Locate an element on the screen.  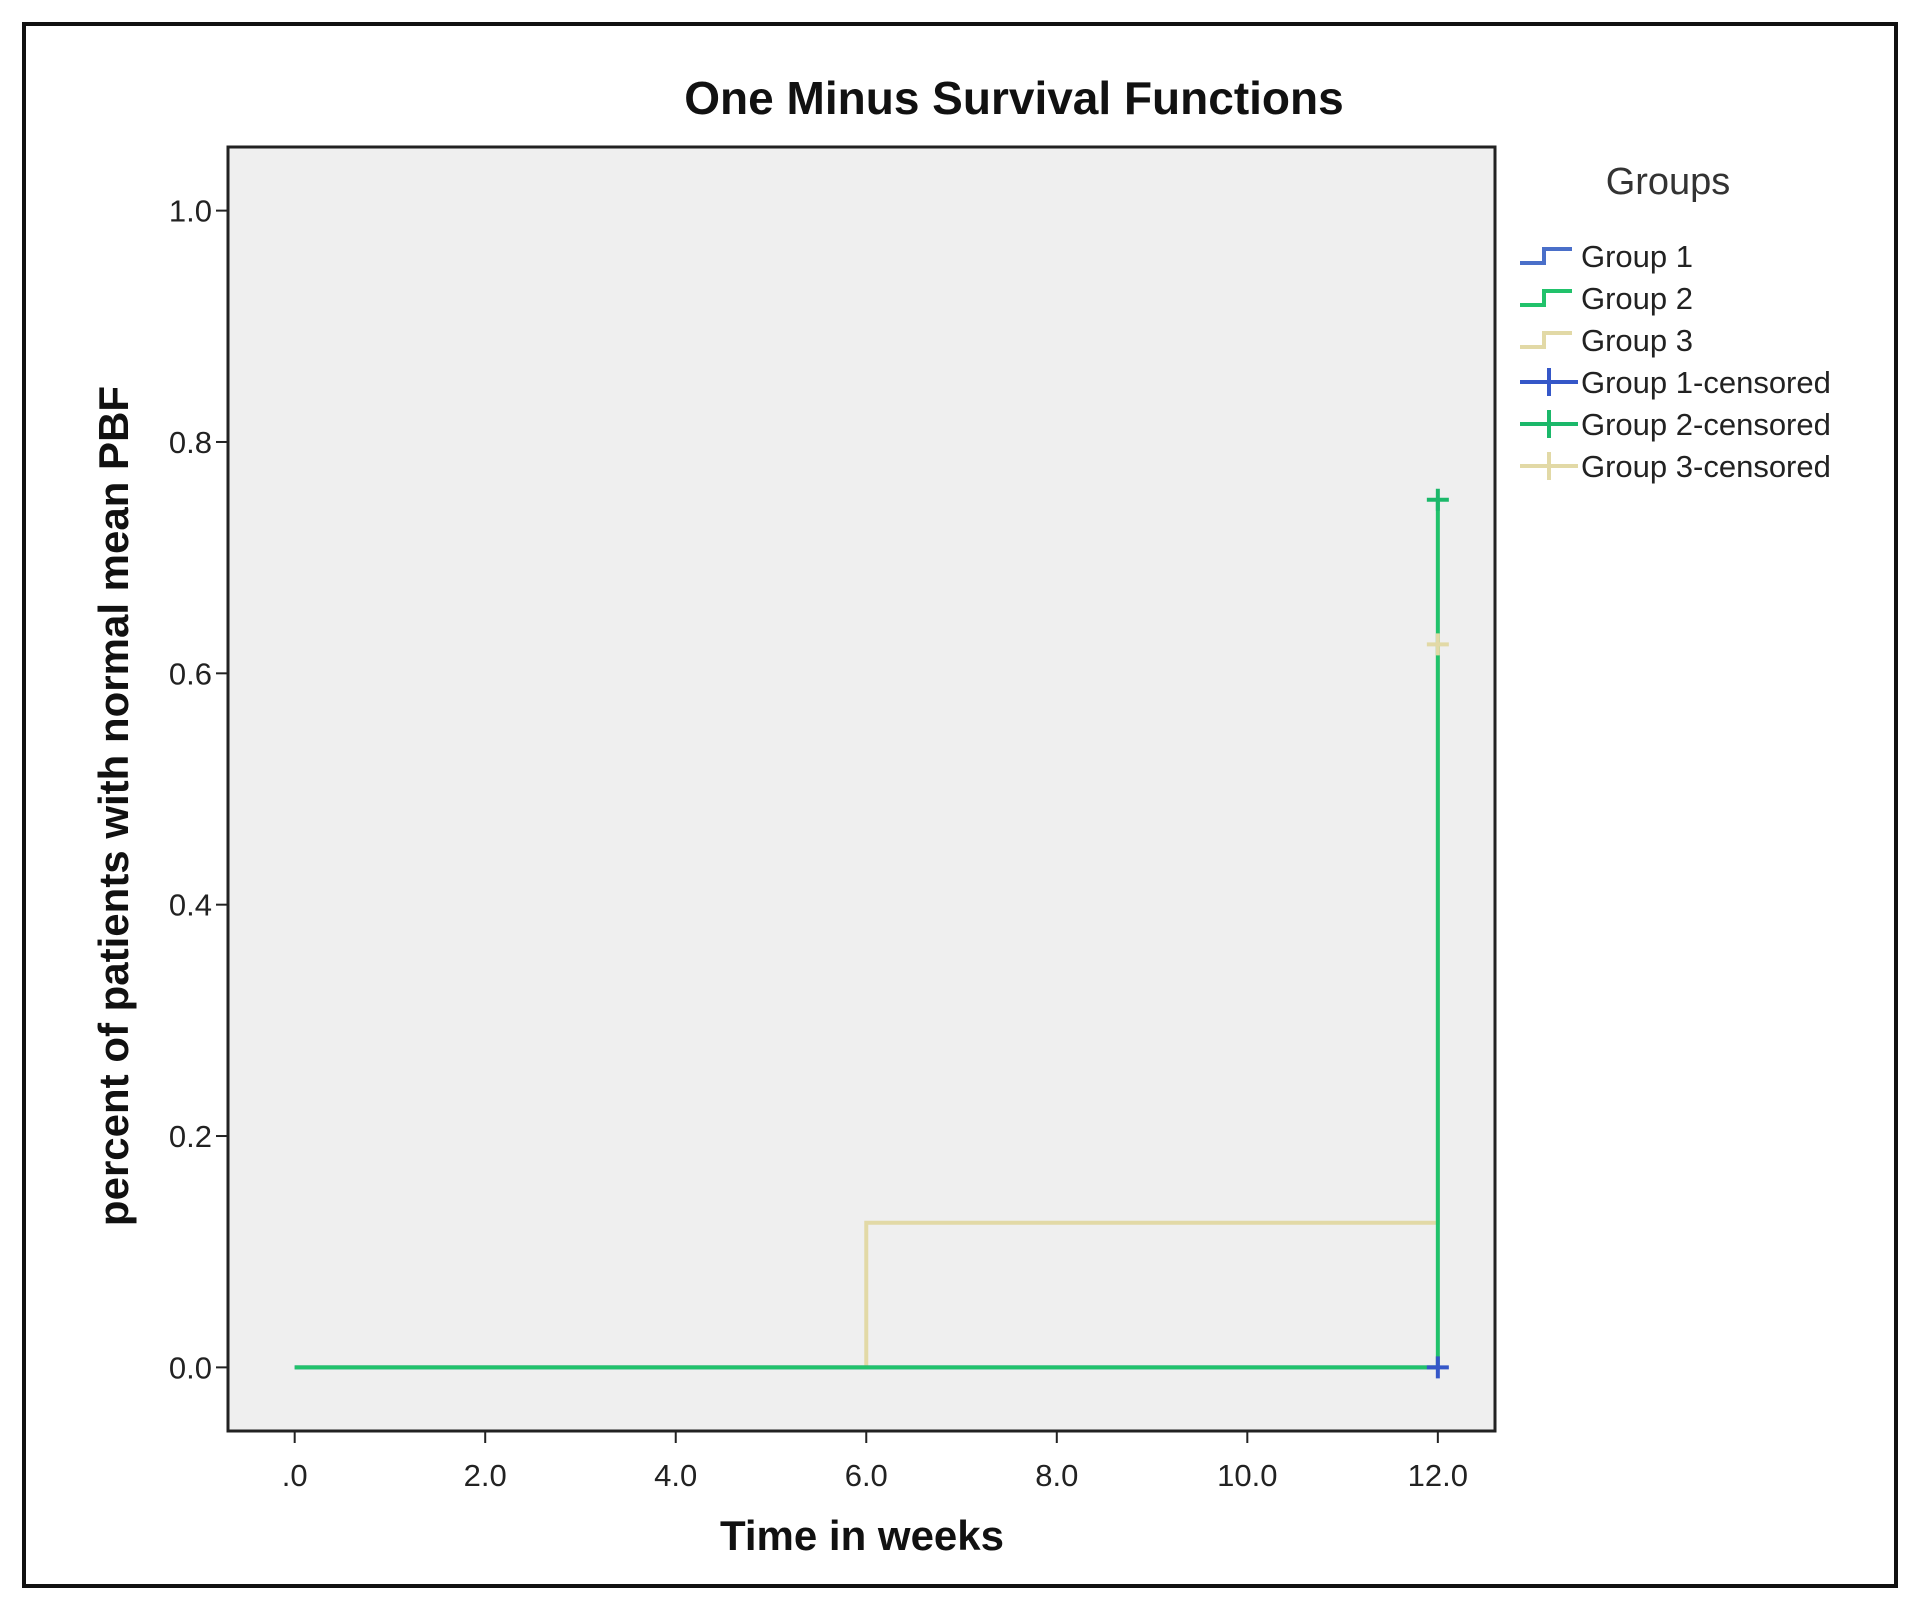
x-axis-title: Time in weeks is located at coordinates (862, 1535).